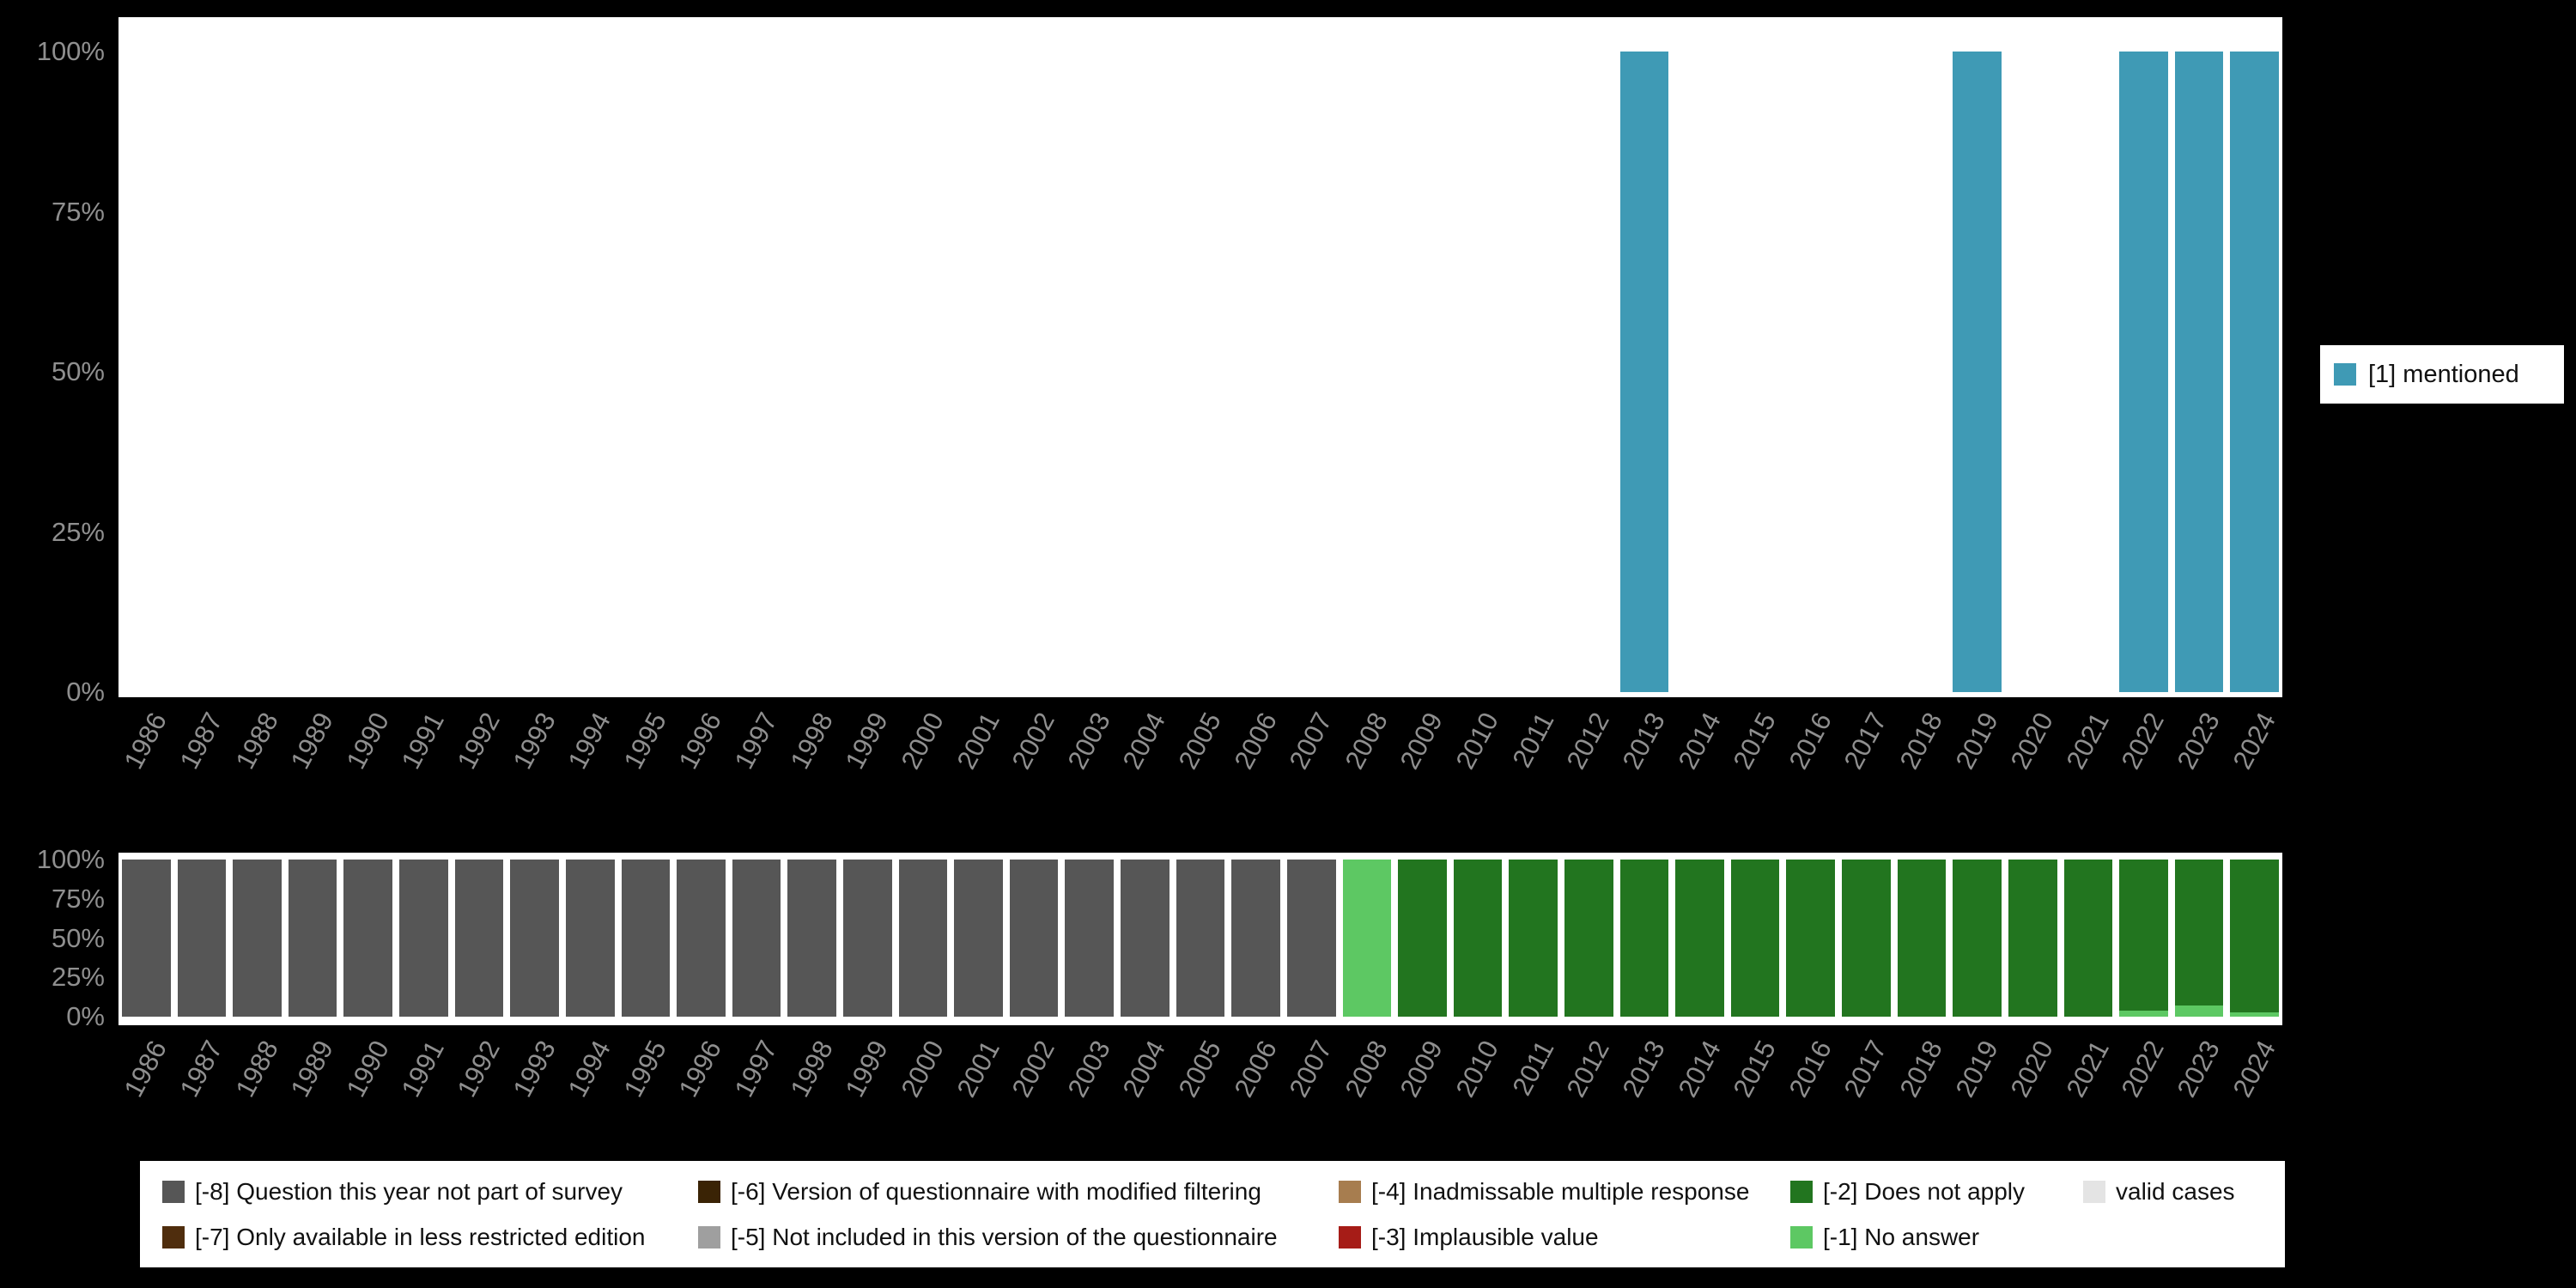 Image resolution: width=2576 pixels, height=1288 pixels. Describe the element at coordinates (258, 939) in the screenshot. I see `bar-1988-minus8` at that location.